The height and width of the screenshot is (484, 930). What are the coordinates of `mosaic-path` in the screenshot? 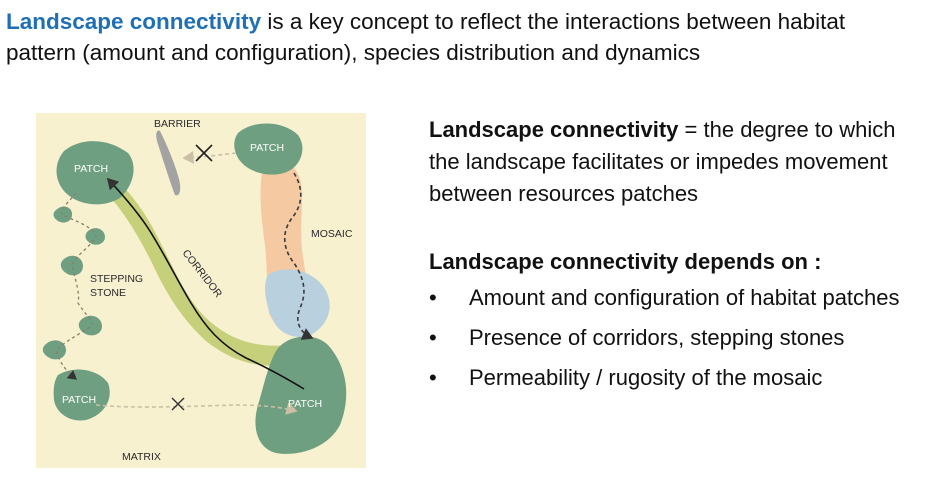 It's located at (298, 256).